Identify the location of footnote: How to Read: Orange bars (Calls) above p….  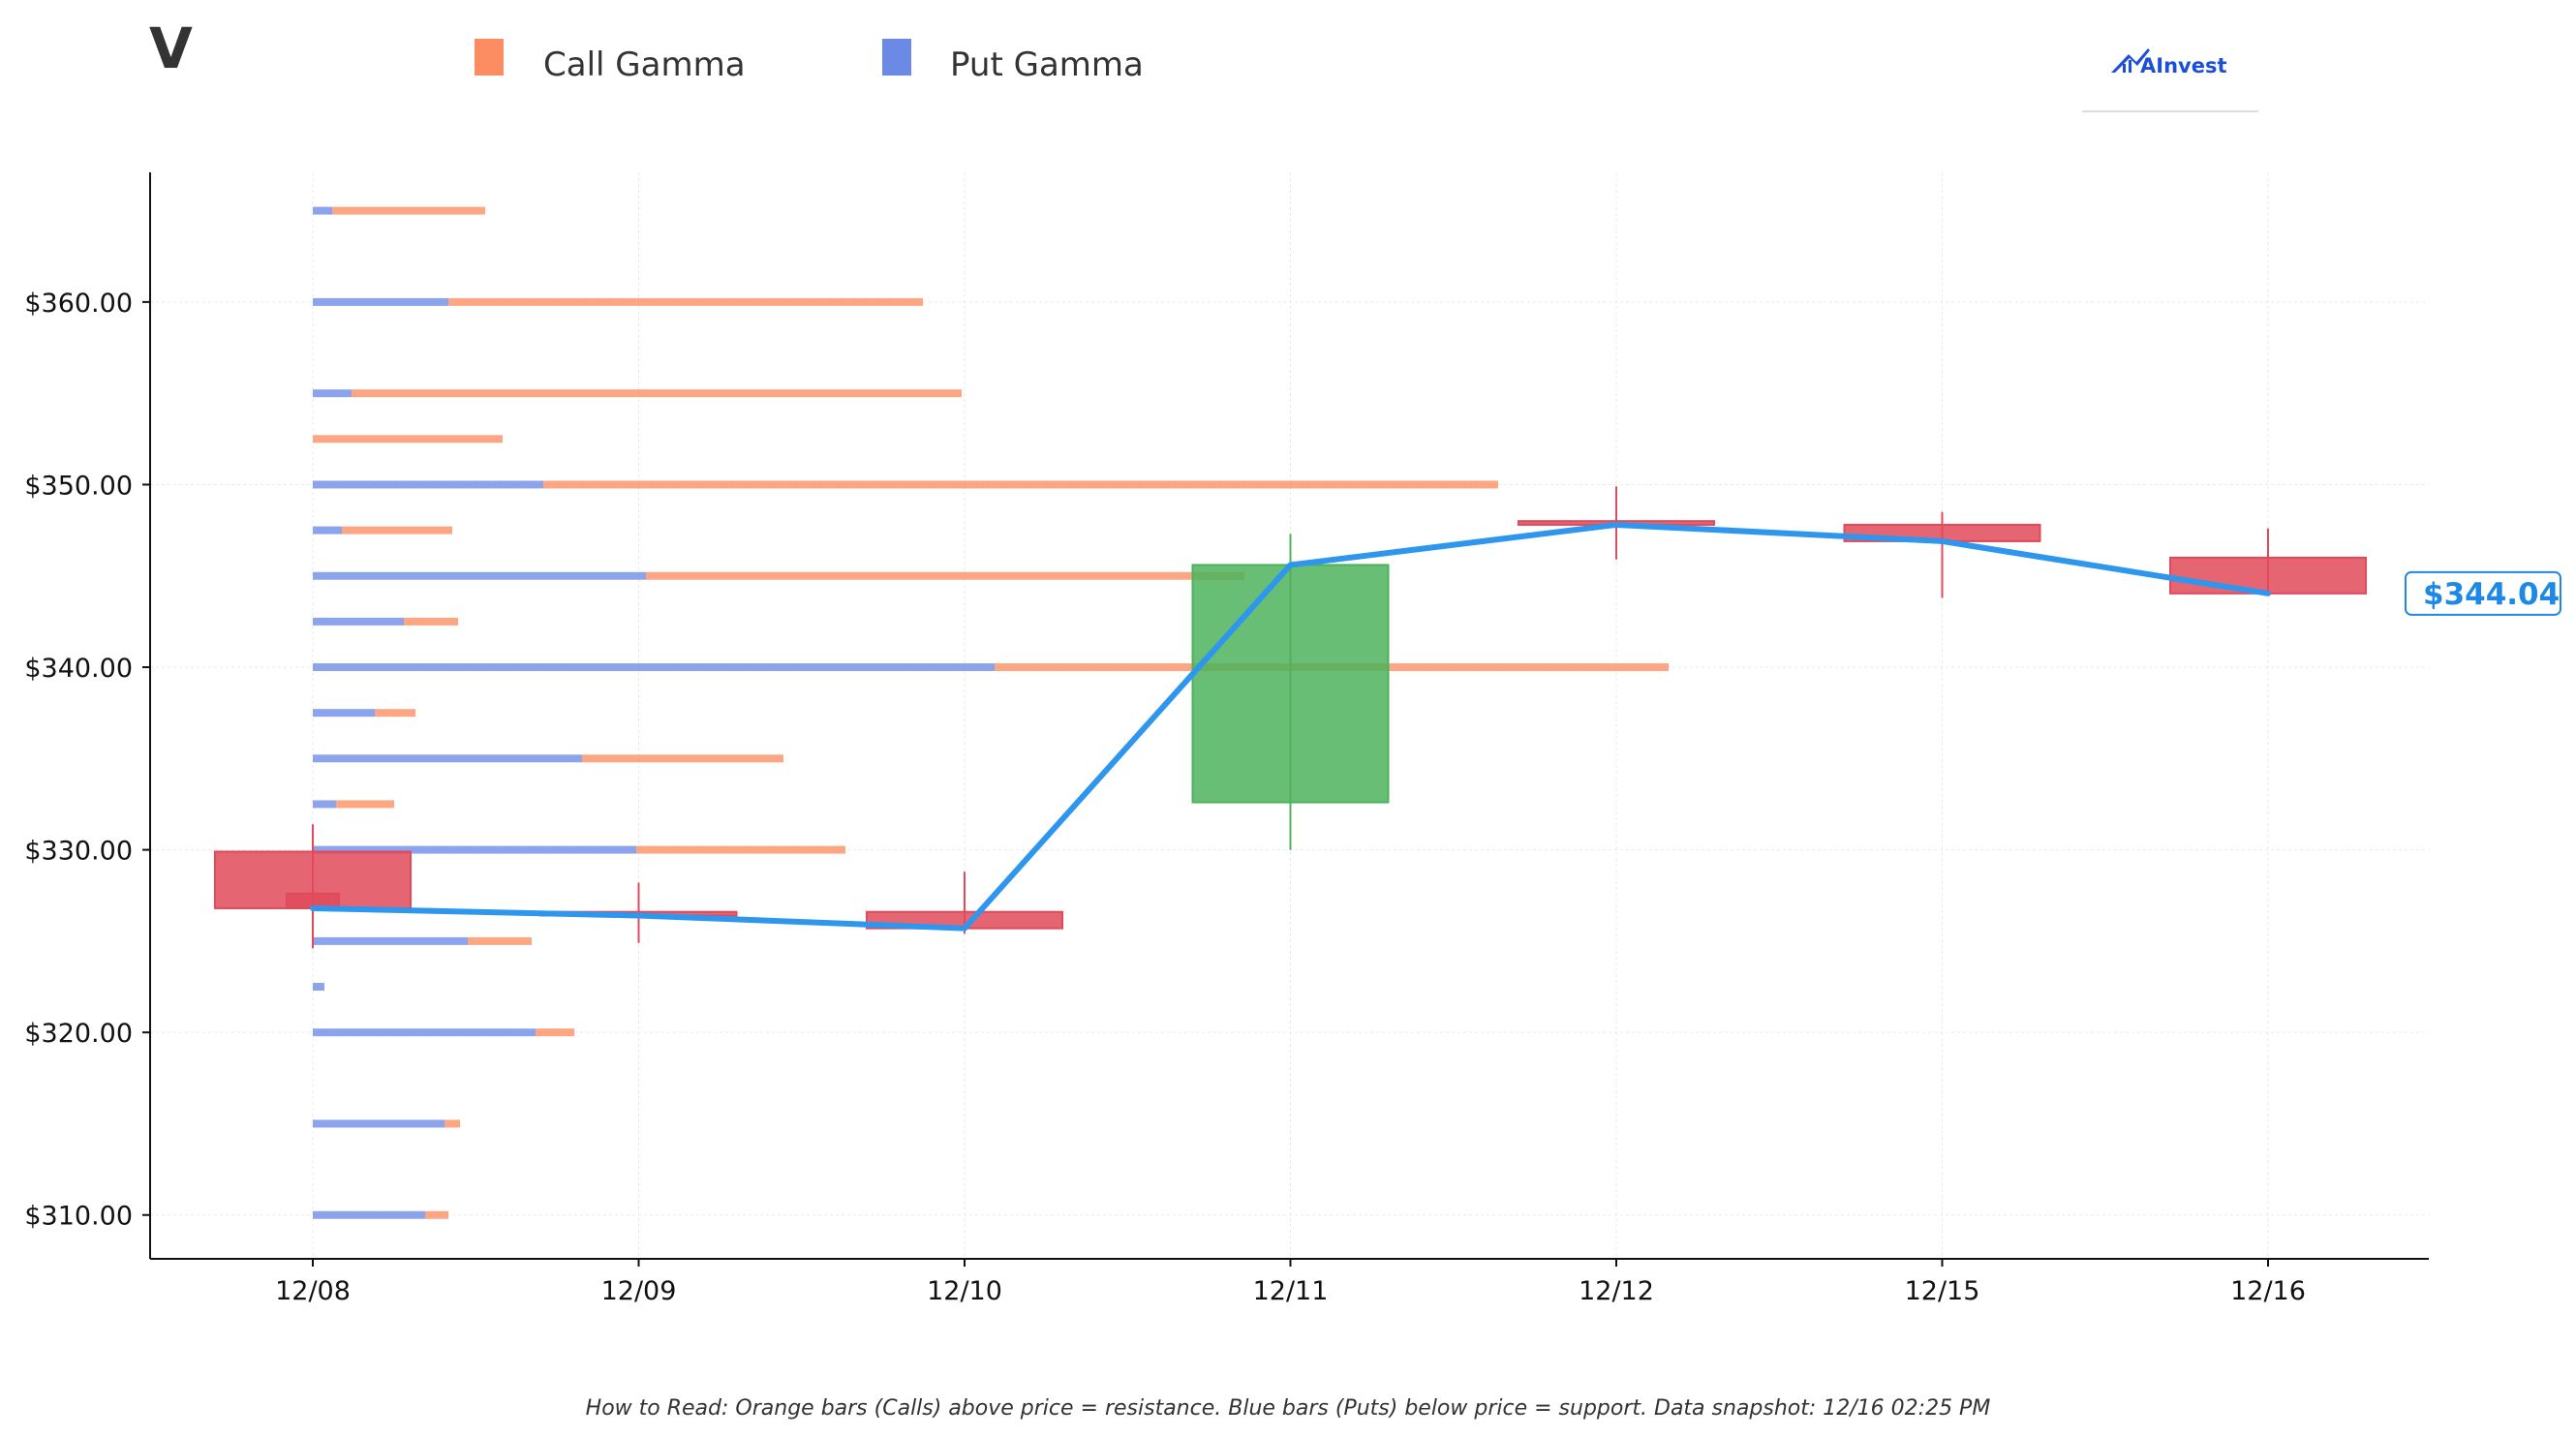
(1288, 1409).